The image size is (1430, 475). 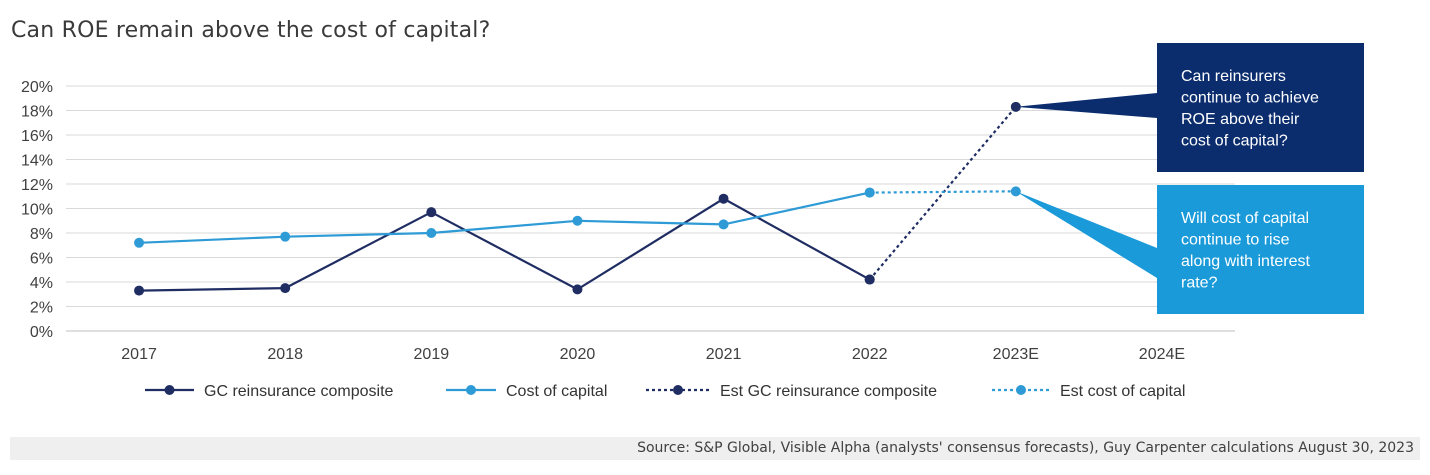 I want to click on x-tick-label: 2017, so click(x=139, y=354).